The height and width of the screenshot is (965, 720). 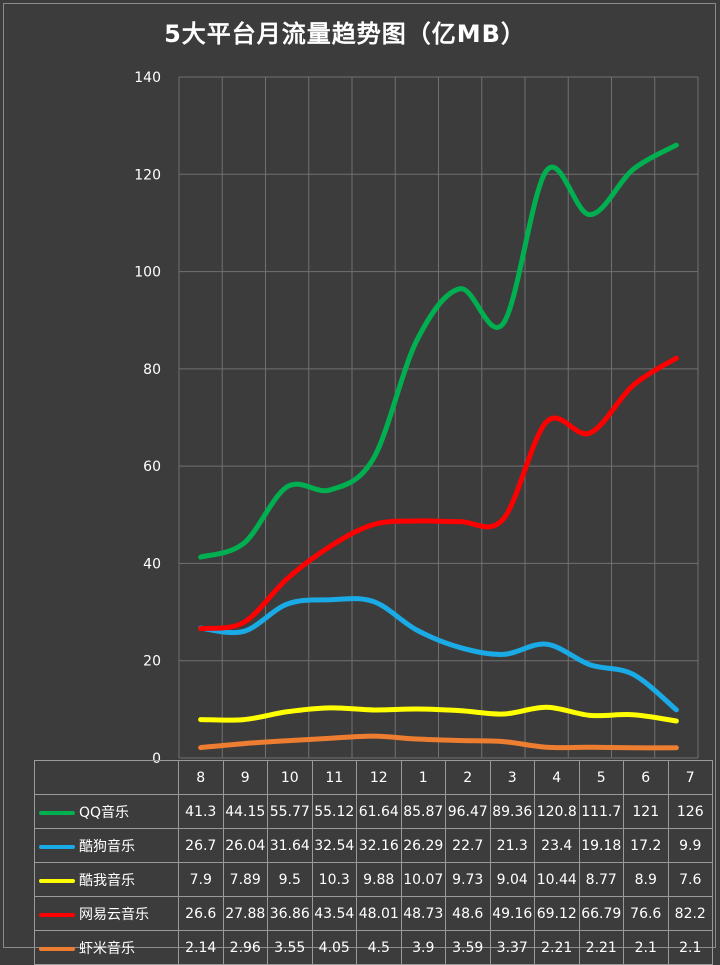 What do you see at coordinates (152, 467) in the screenshot?
I see `y-tick-label: 60` at bounding box center [152, 467].